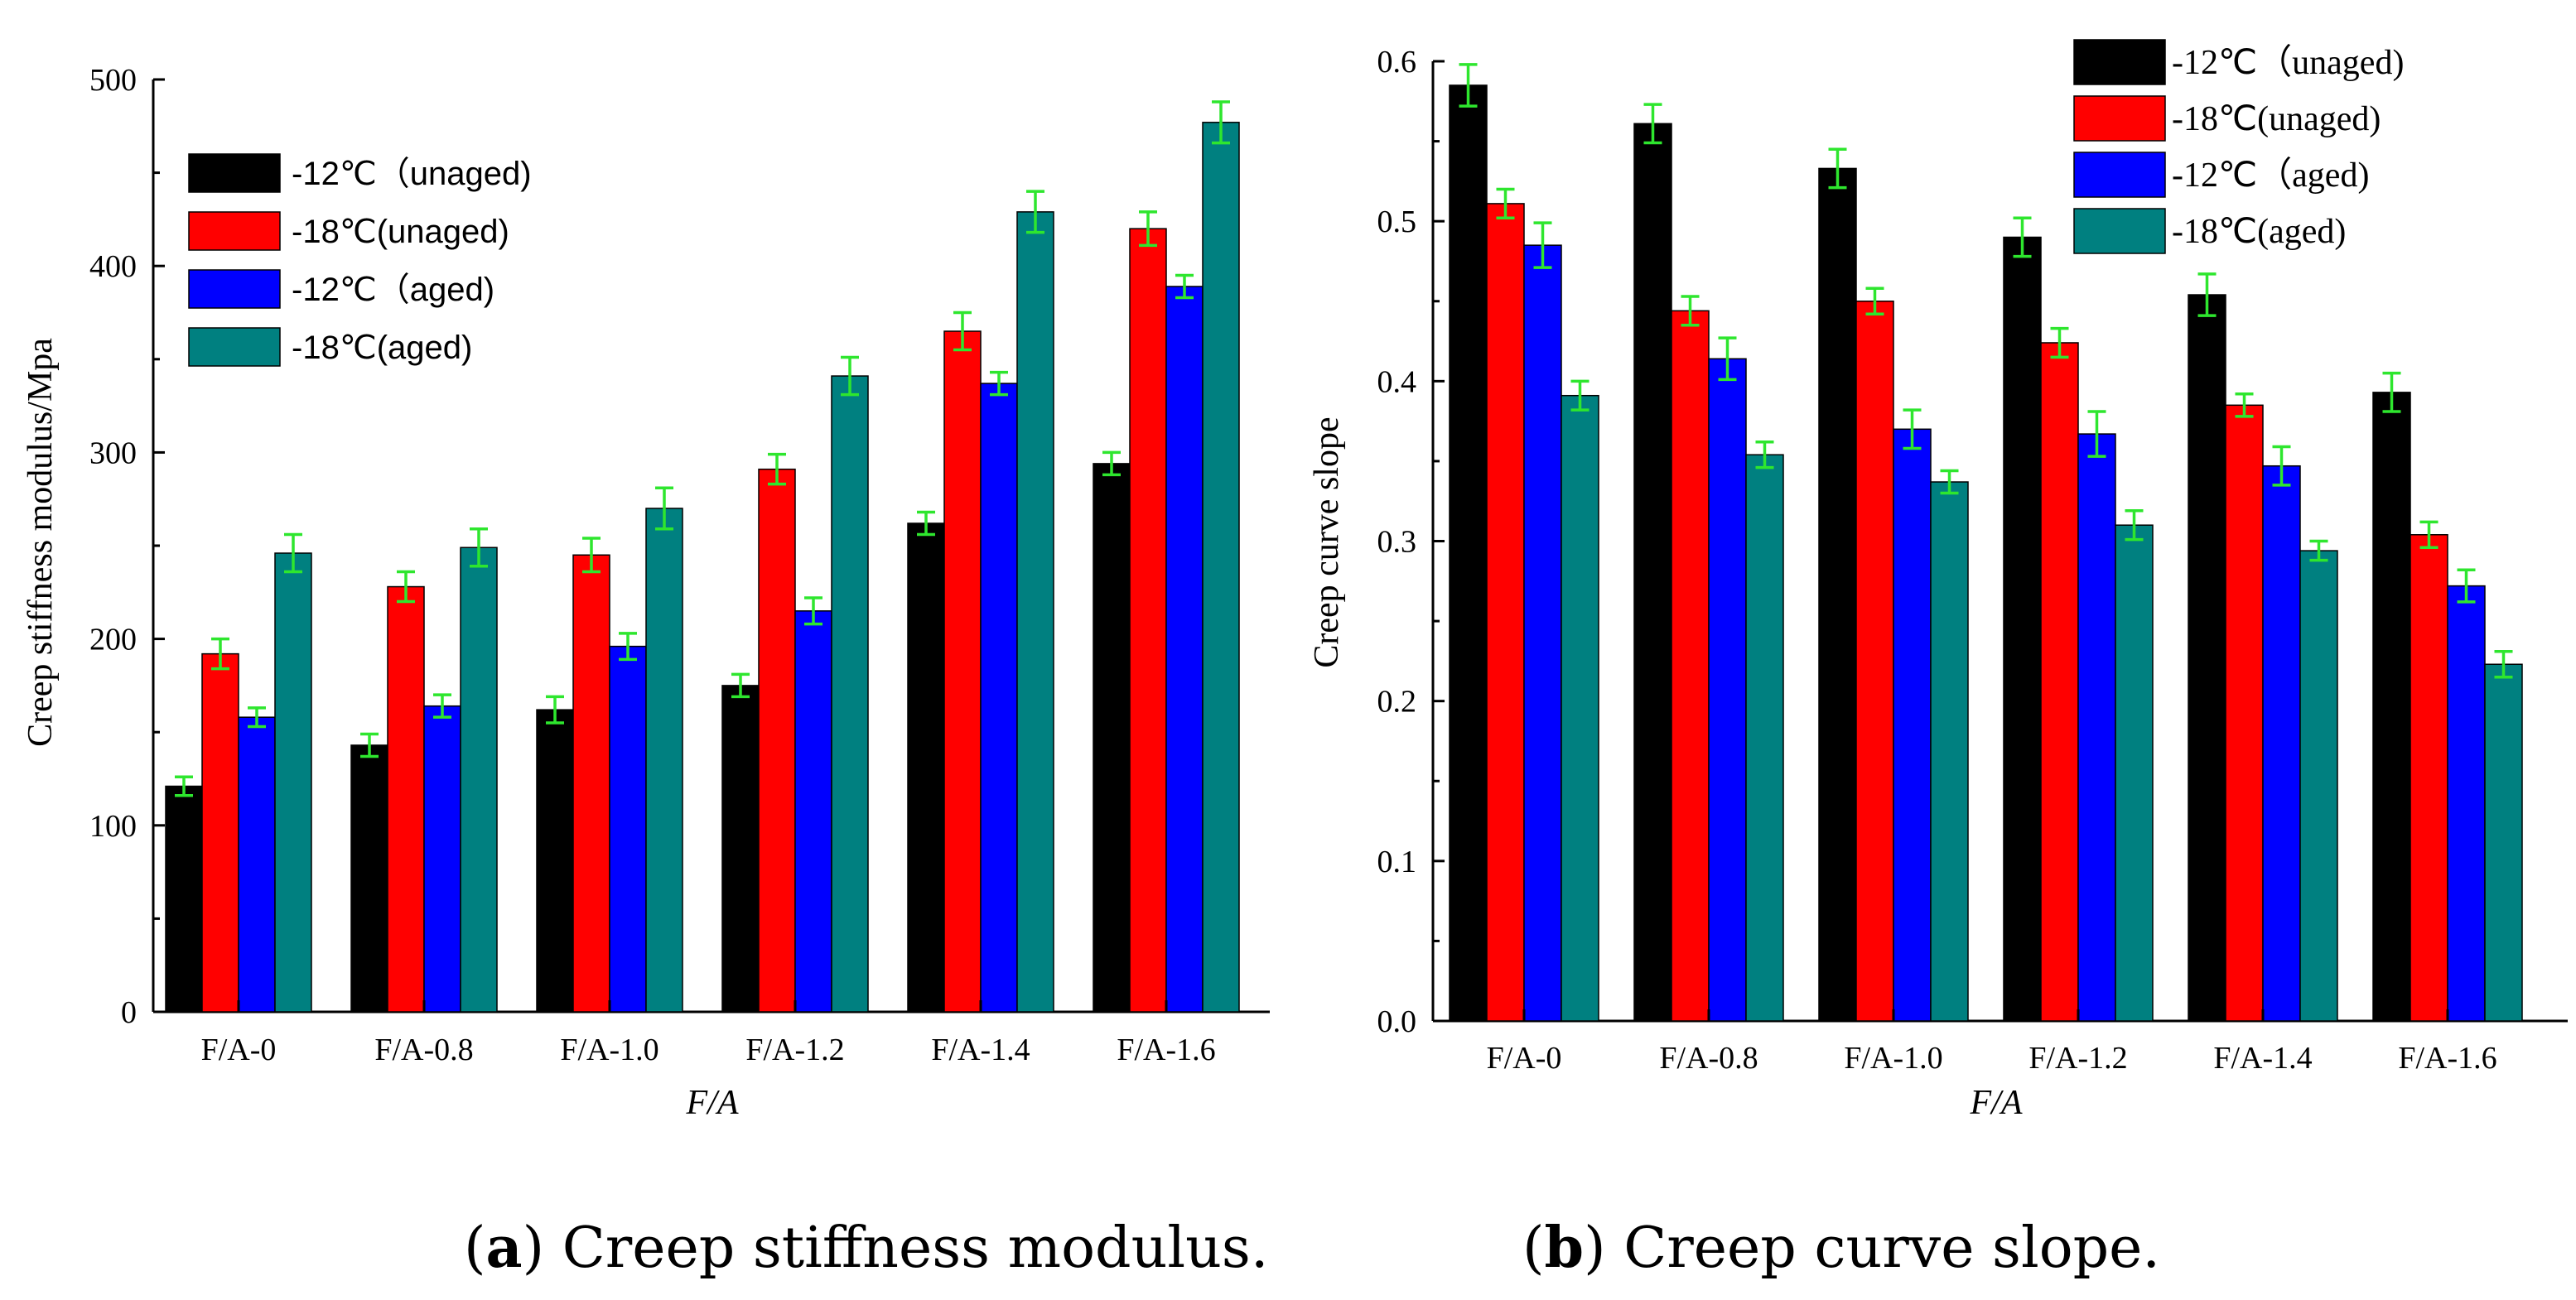  What do you see at coordinates (113, 640) in the screenshot?
I see `y-tick-label: 200` at bounding box center [113, 640].